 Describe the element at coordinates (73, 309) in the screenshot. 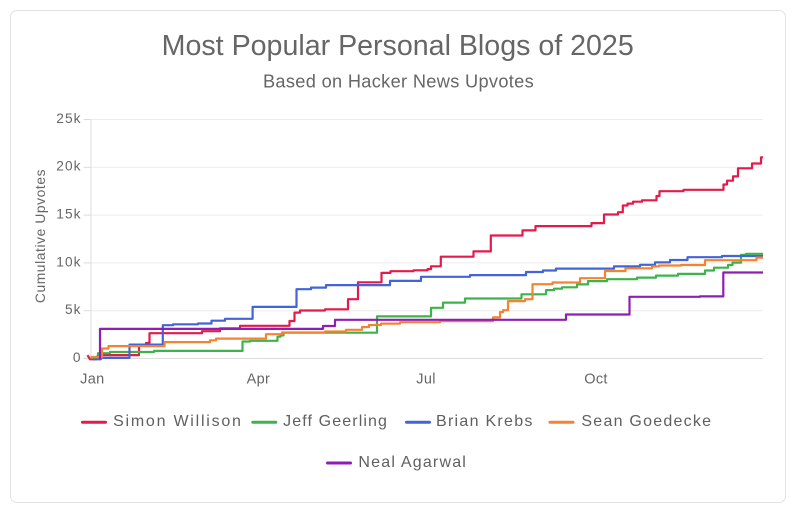

I see `svg-text: 5k` at that location.